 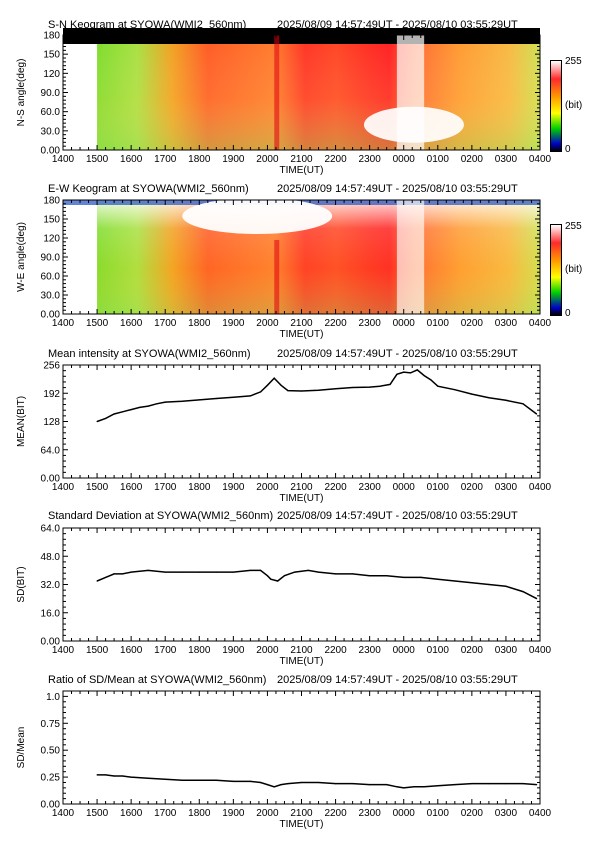 What do you see at coordinates (165, 159) in the screenshot?
I see `sn-xtick-label-3: 1700` at bounding box center [165, 159].